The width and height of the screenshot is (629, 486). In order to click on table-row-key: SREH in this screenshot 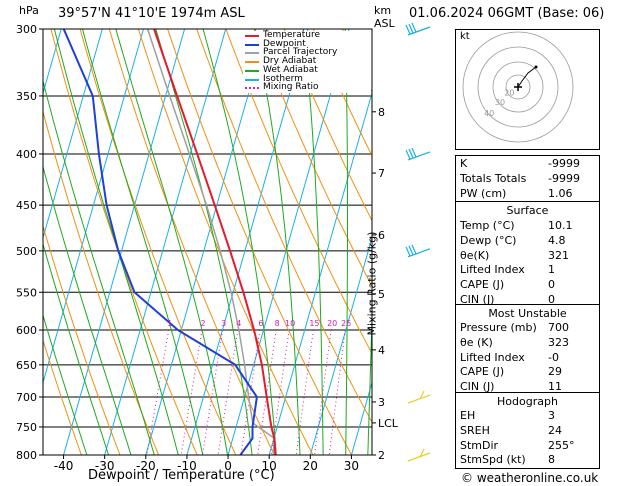, I will do `click(475, 430)`.